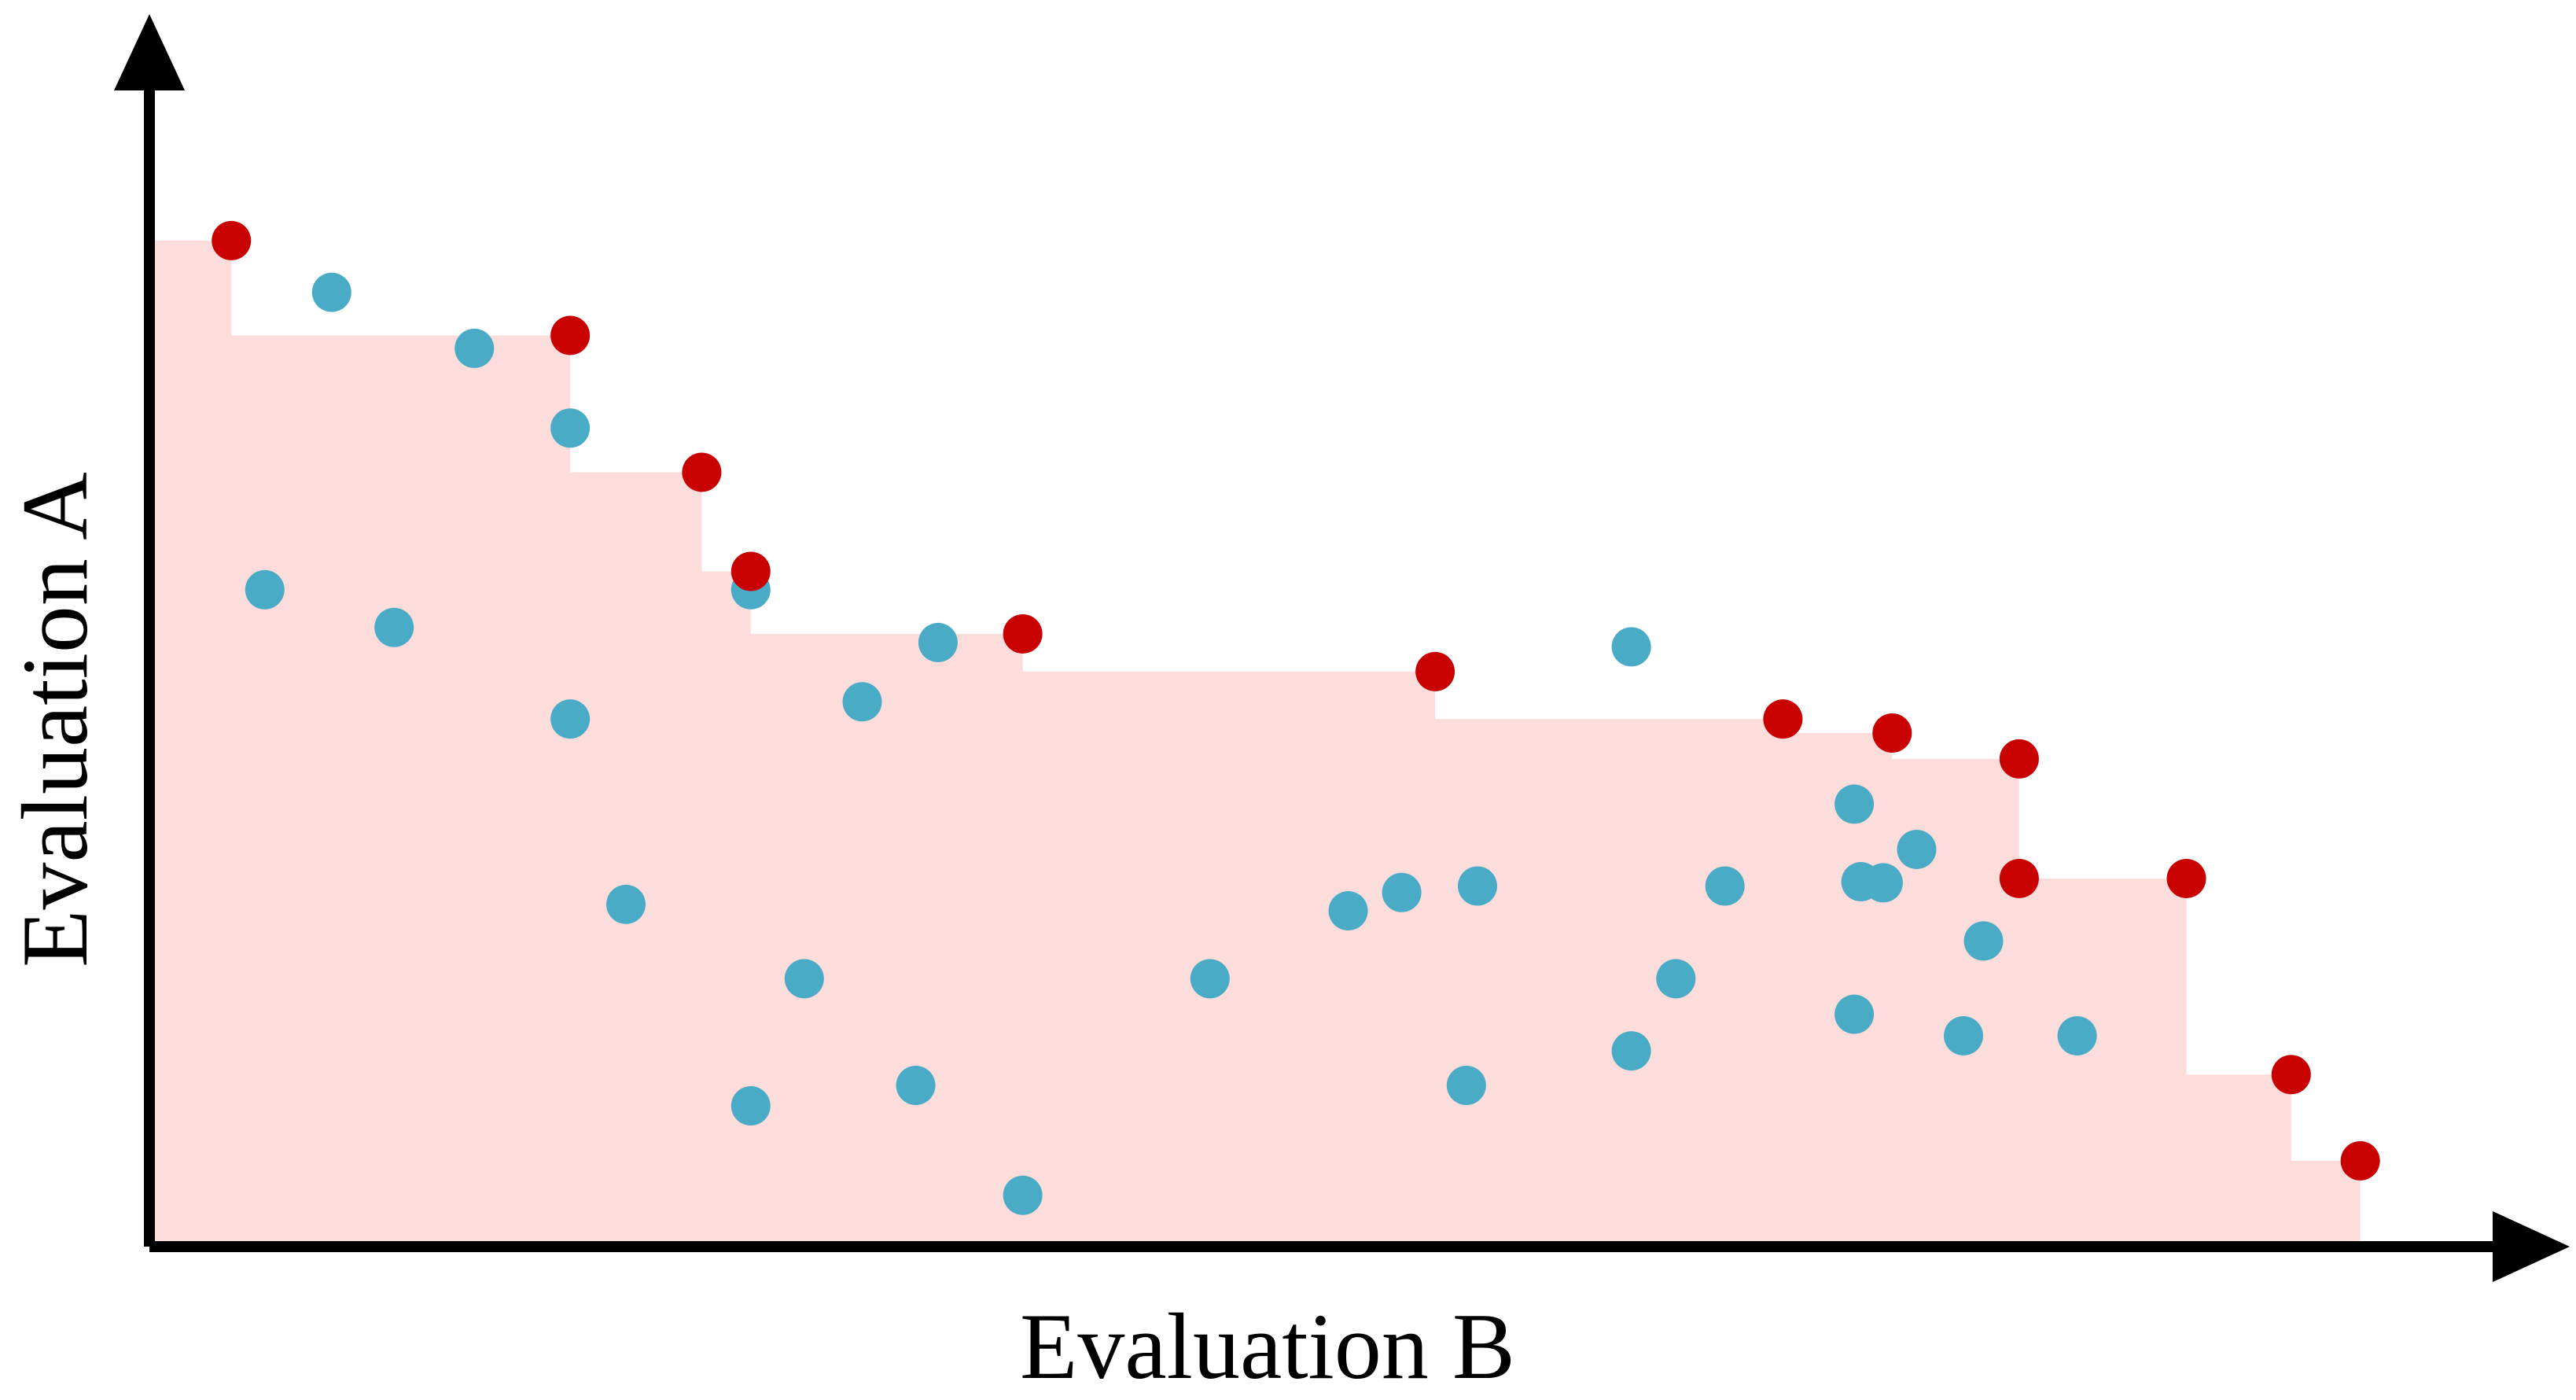  Describe the element at coordinates (150, 52) in the screenshot. I see `y-axis-arrowhead` at that location.